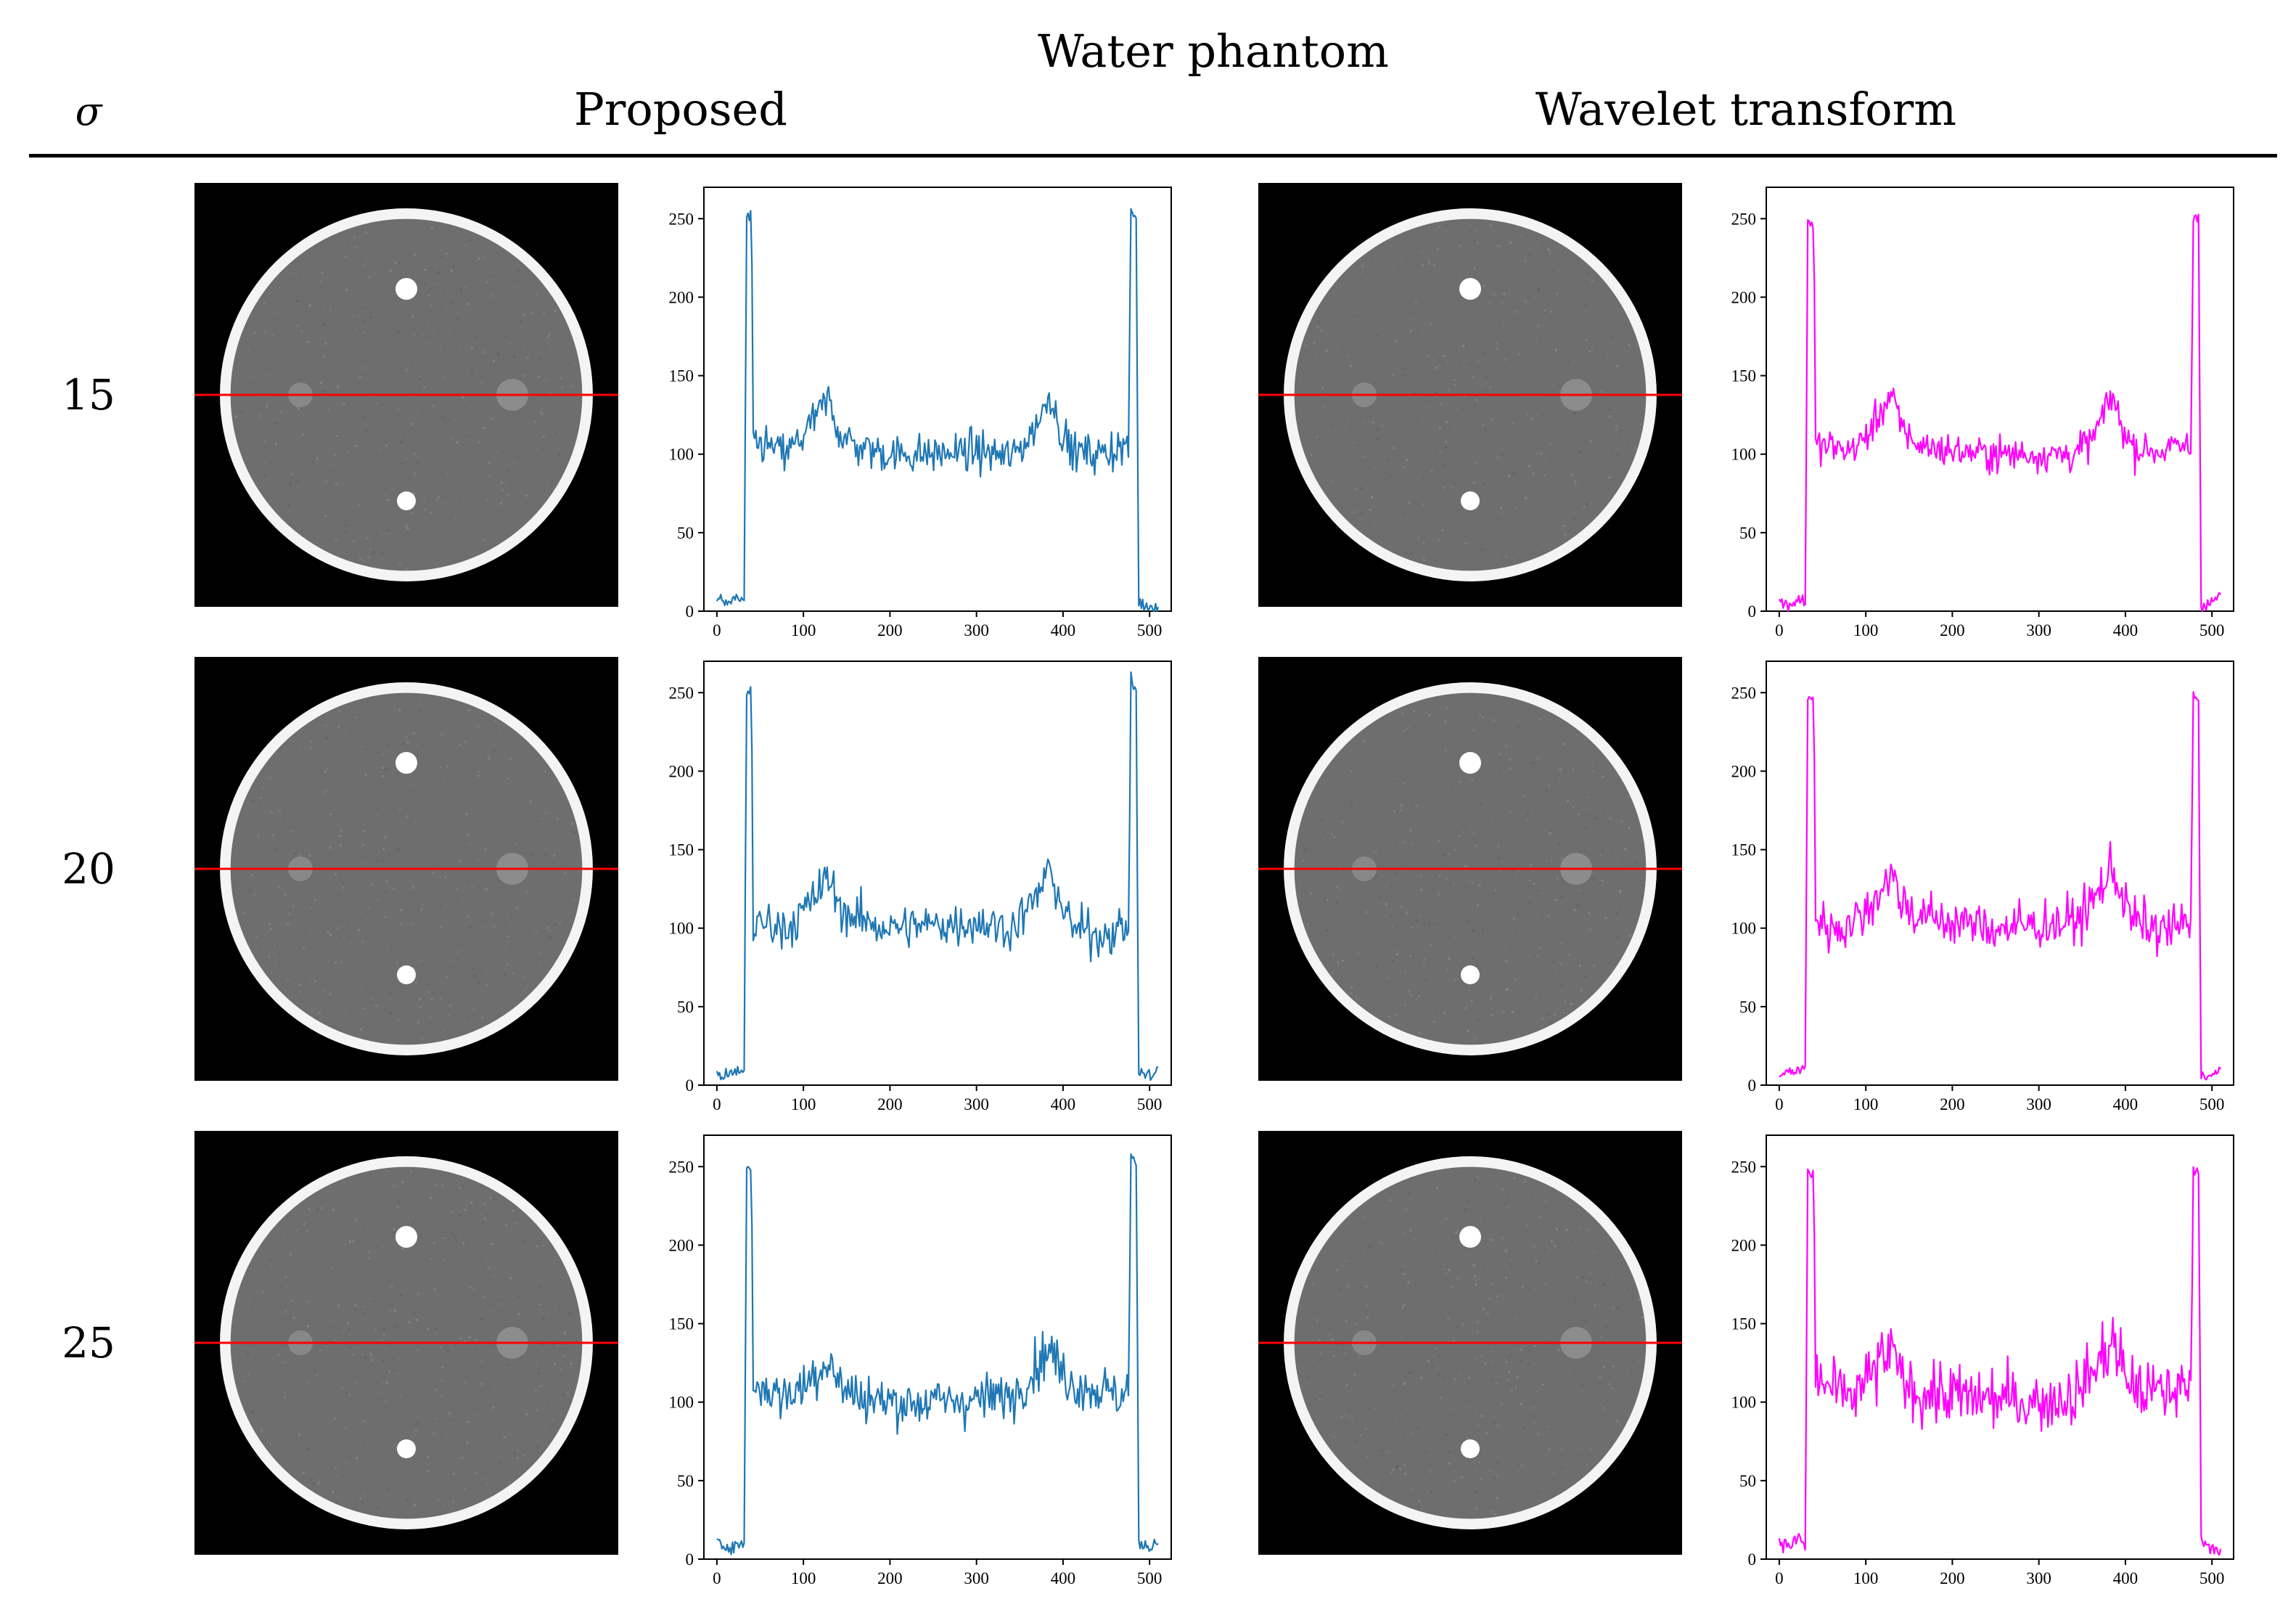 The image size is (2296, 1623). I want to click on y-tick-label: 50, so click(1747, 533).